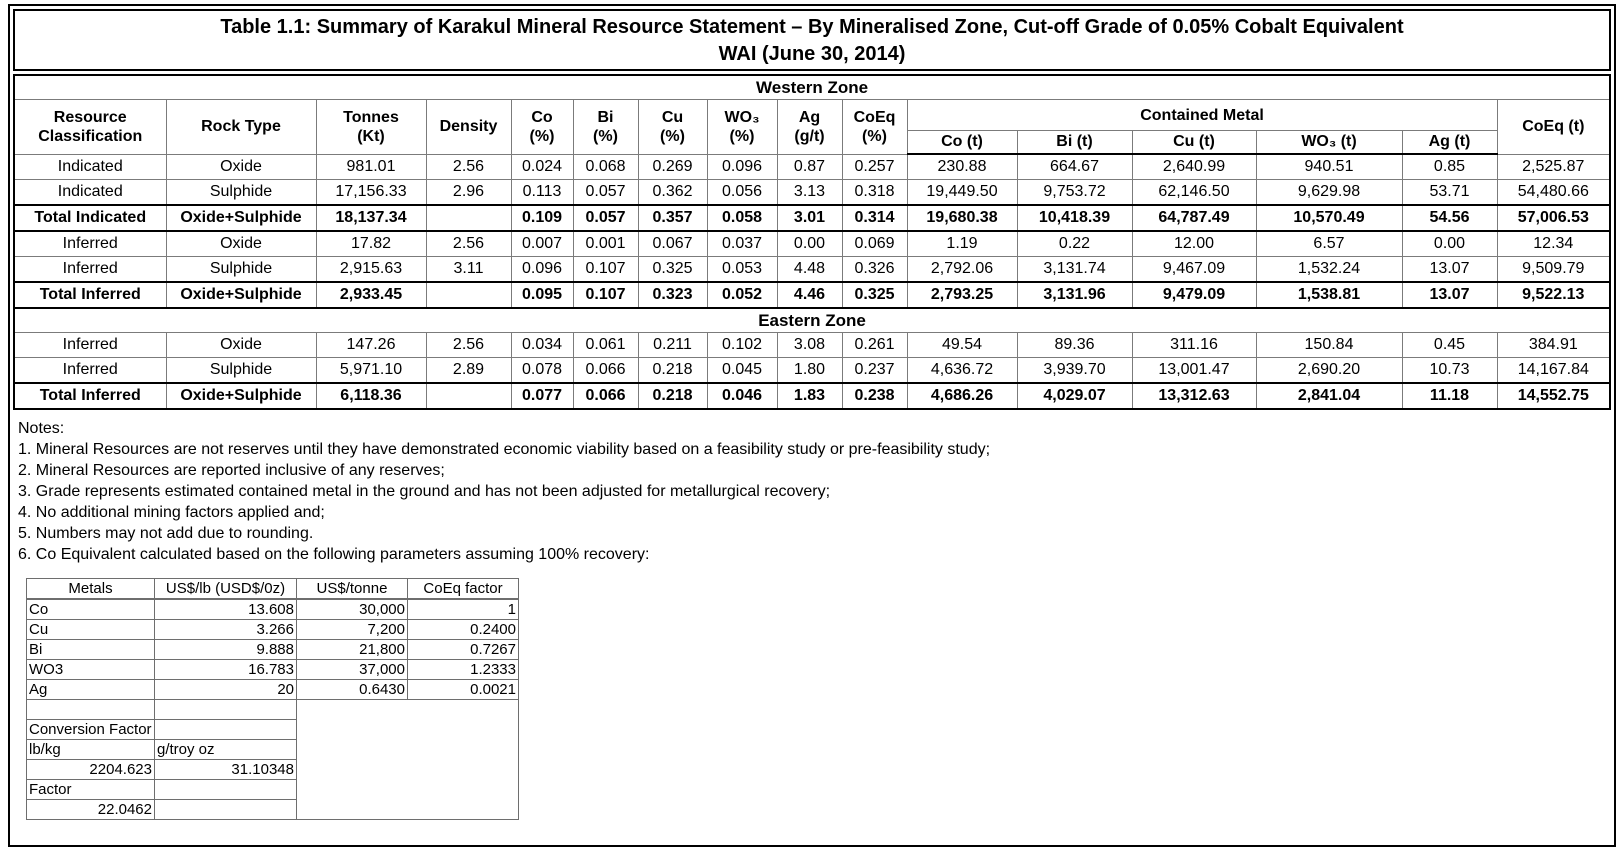 This screenshot has height=853, width=1624. What do you see at coordinates (1449, 166) in the screenshot?
I see `cell: 0.85` at bounding box center [1449, 166].